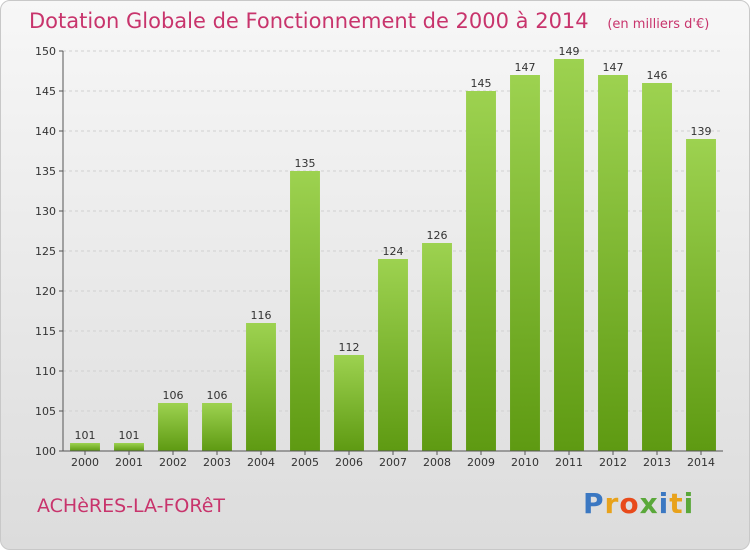 This screenshot has width=750, height=550. Describe the element at coordinates (173, 427) in the screenshot. I see `bar-2002` at that location.